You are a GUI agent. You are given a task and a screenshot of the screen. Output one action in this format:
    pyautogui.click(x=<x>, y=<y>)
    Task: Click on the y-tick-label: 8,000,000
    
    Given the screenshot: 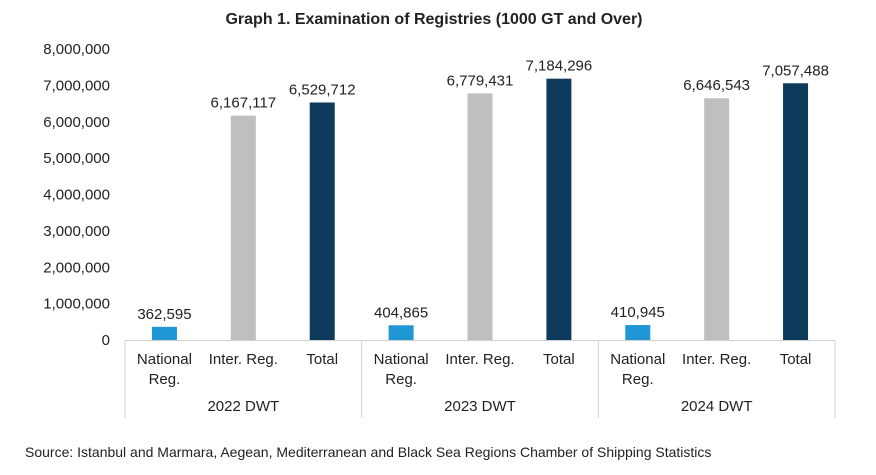 What is the action you would take?
    pyautogui.click(x=76, y=49)
    